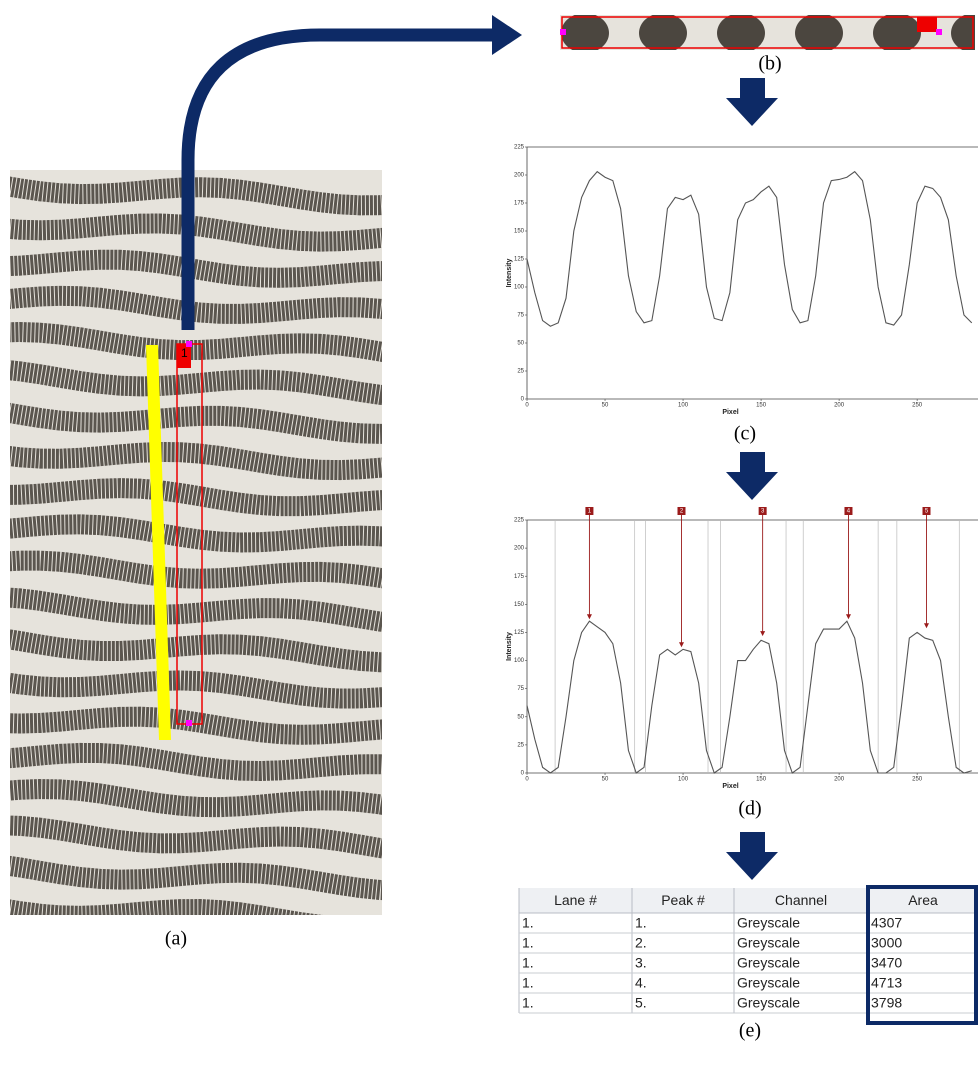 This screenshot has height=1066, width=978. Describe the element at coordinates (184, 356) in the screenshot. I see `roi-tag` at that location.